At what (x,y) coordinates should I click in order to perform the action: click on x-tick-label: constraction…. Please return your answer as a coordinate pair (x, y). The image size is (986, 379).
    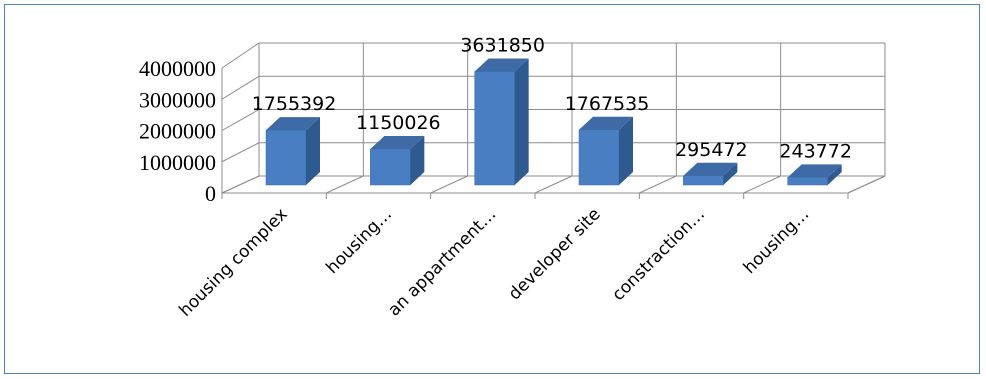
    Looking at the image, I should click on (658, 254).